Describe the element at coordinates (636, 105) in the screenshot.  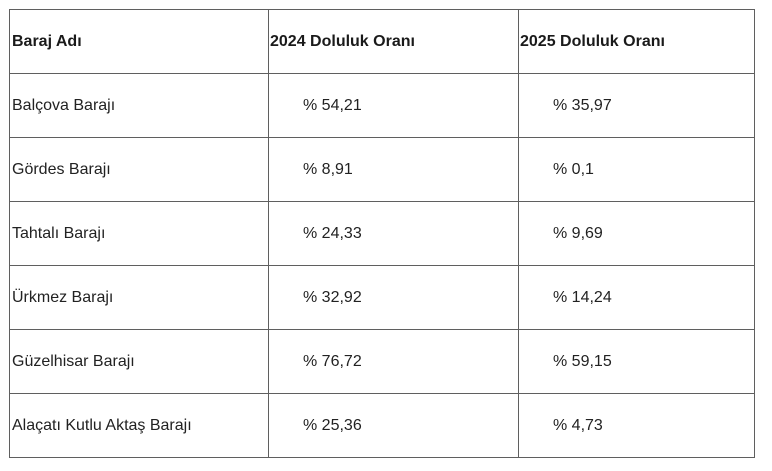
I see `occupancy-2025-cell: % 35,97` at that location.